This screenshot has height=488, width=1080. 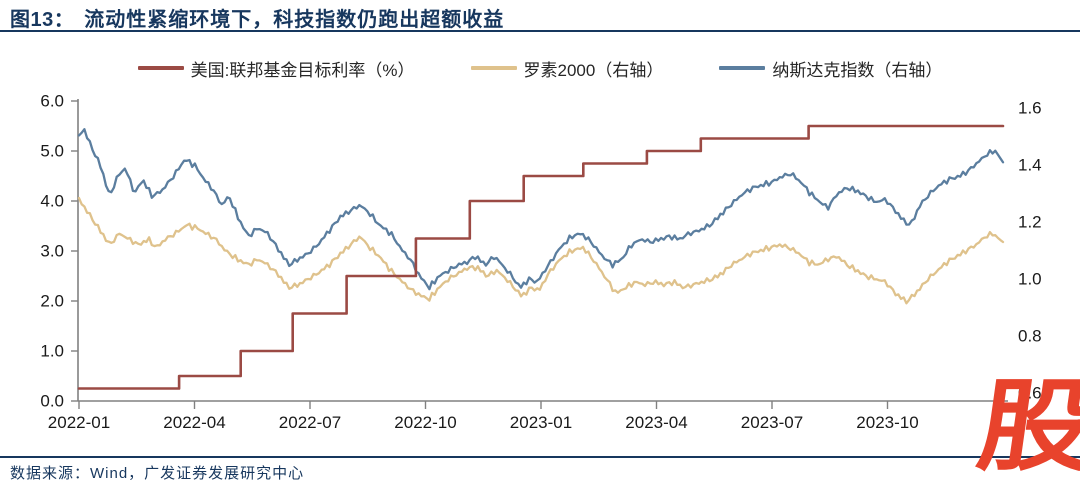 What do you see at coordinates (52, 201) in the screenshot?
I see `y-left-tick-label: 4.0` at bounding box center [52, 201].